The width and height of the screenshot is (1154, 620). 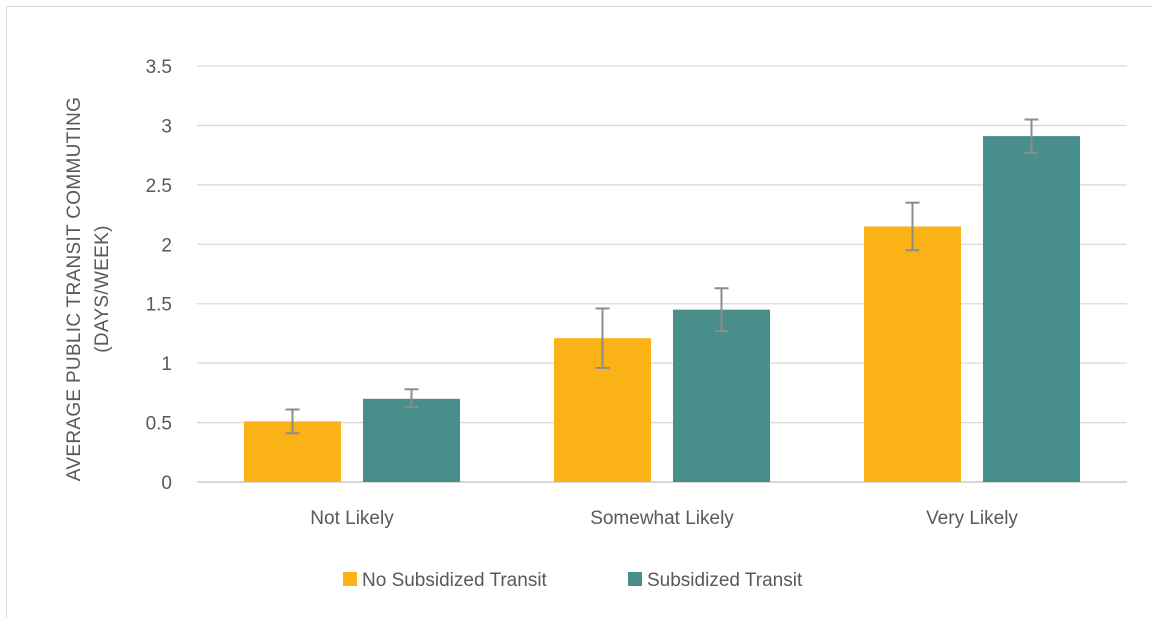 I want to click on y-tick-label: 2.5, so click(x=159, y=186).